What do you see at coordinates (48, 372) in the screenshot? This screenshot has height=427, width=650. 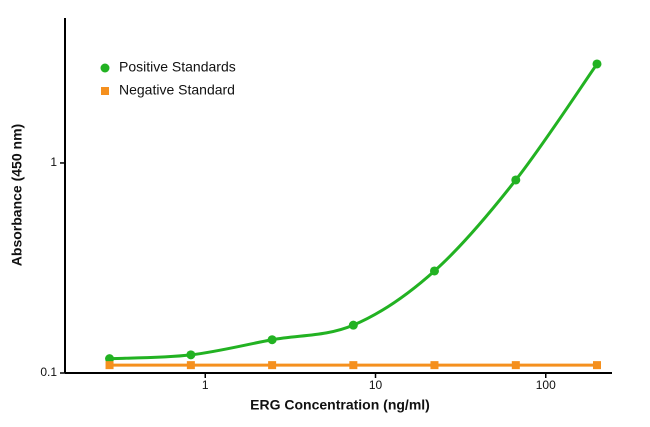 I see `y-tick-label: 0.1` at bounding box center [48, 372].